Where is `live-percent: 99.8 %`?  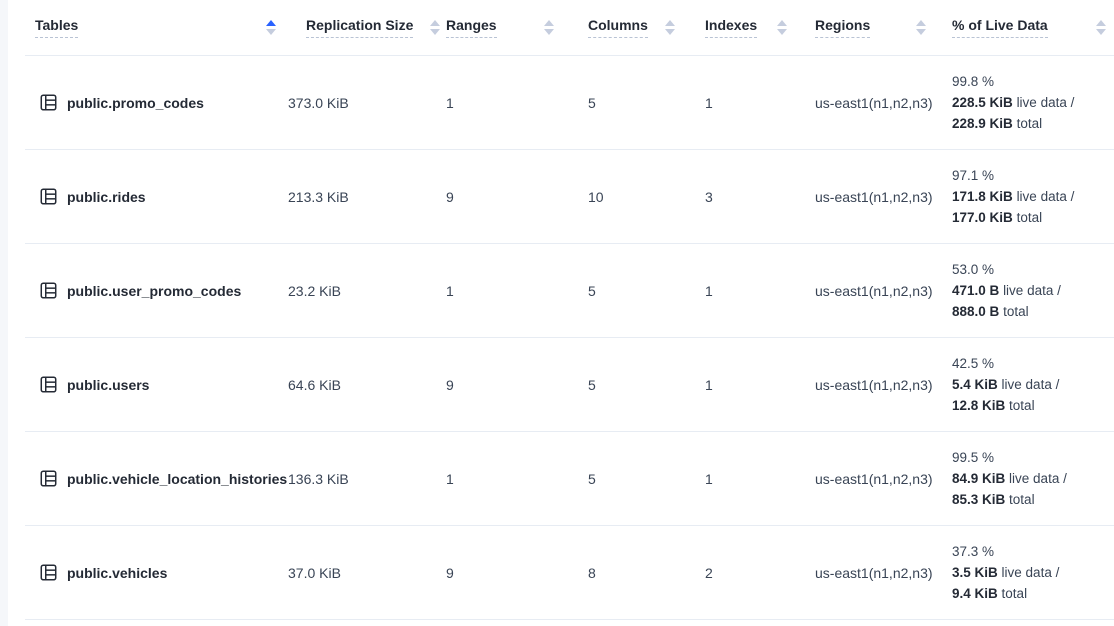
live-percent: 99.8 % is located at coordinates (973, 81).